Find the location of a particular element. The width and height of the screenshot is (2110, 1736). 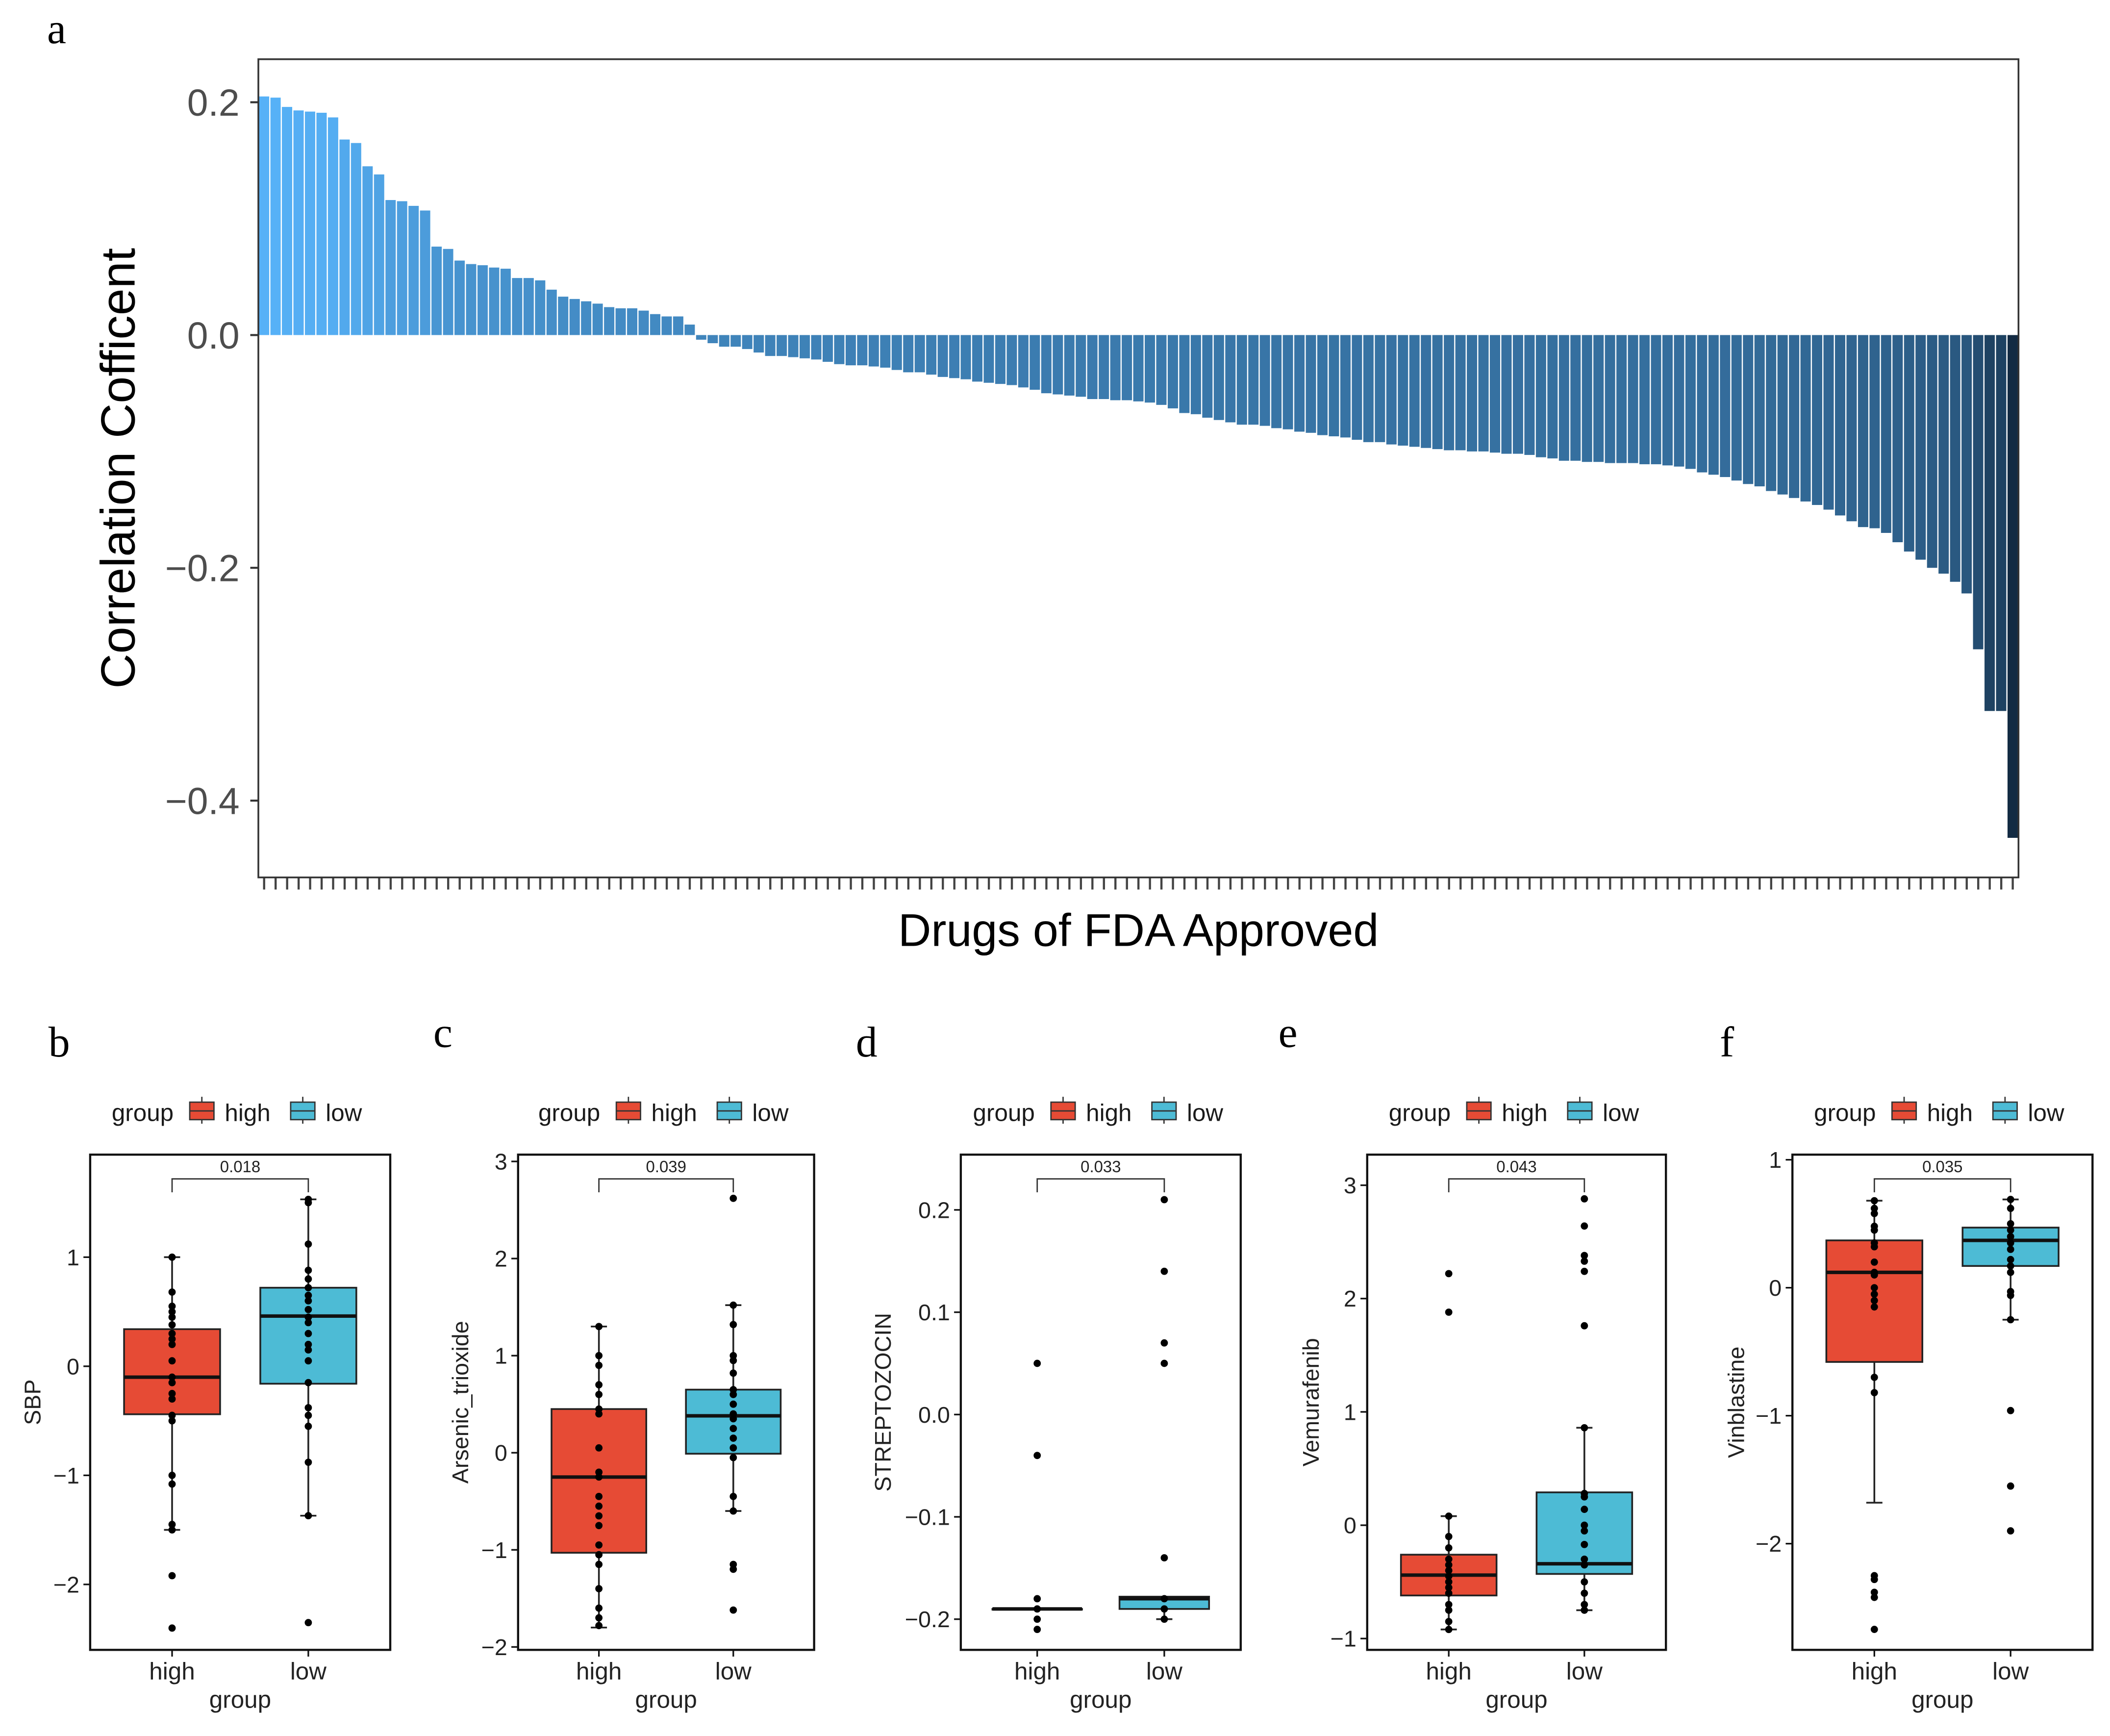

p-value-label: 0.018 is located at coordinates (240, 1167).